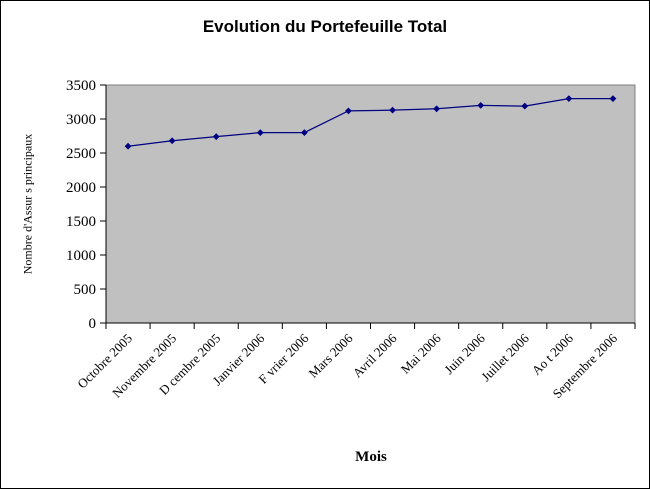  I want to click on chart-title: Evolution du Portefeuille Total, so click(325, 26).